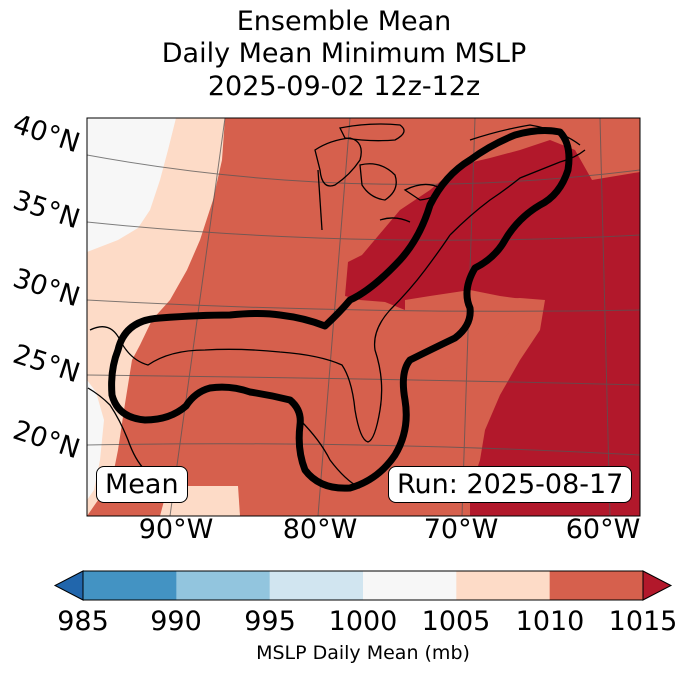  Describe the element at coordinates (344, 53) in the screenshot. I see `title-line-2: Daily Mean Minimum MSLP` at that location.